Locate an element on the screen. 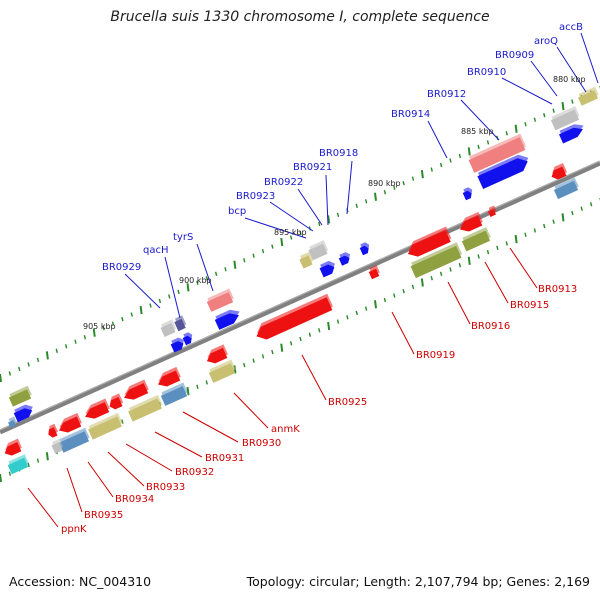  scale-label: 880 kbp is located at coordinates (569, 79).